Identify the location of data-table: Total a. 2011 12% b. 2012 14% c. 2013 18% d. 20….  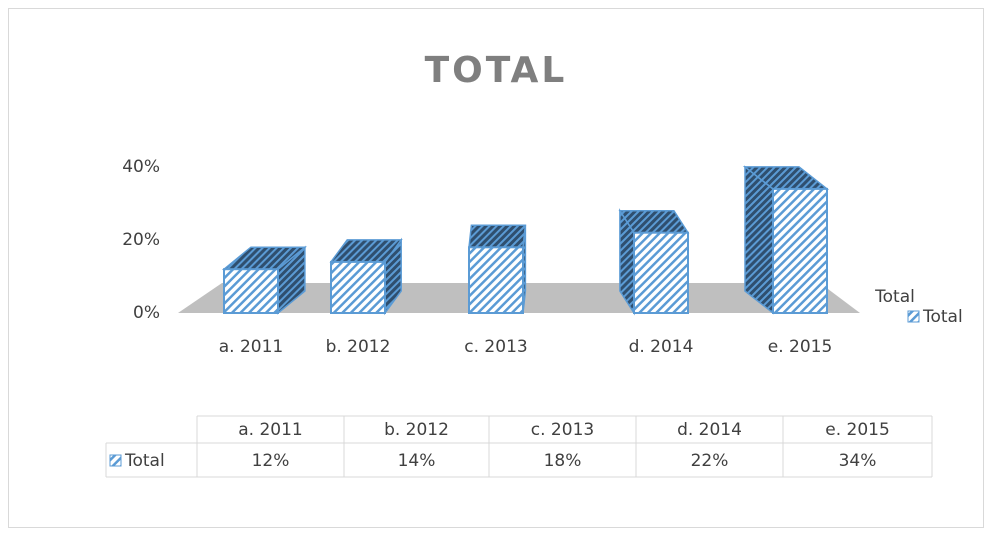
(519, 446).